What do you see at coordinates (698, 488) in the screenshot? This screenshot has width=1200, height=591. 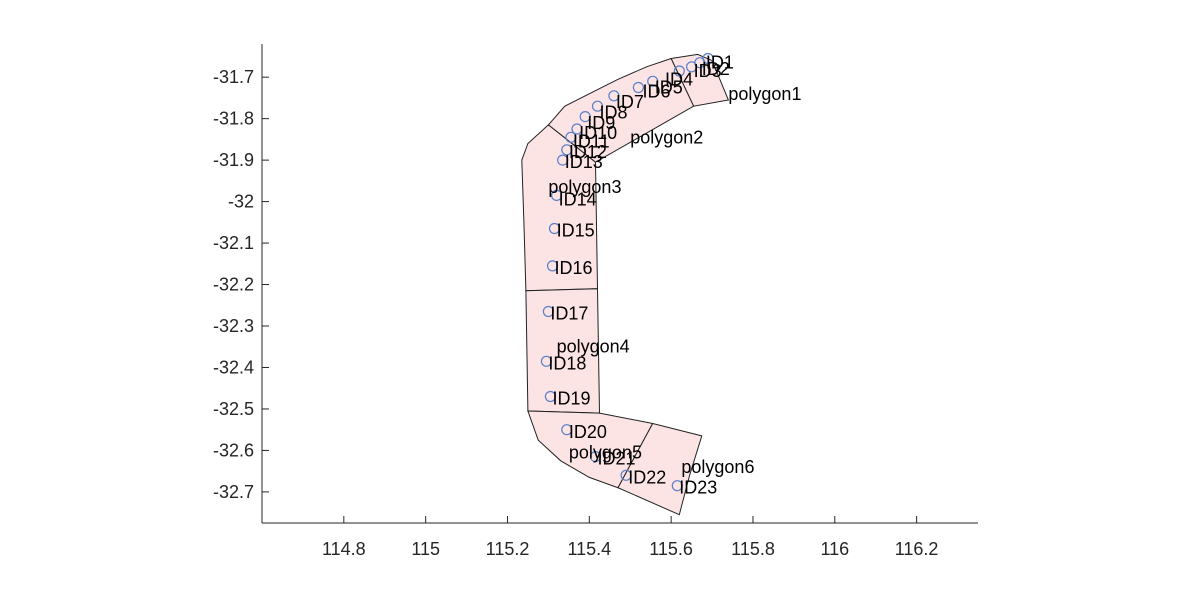 I see `point-label-23: ID23` at bounding box center [698, 488].